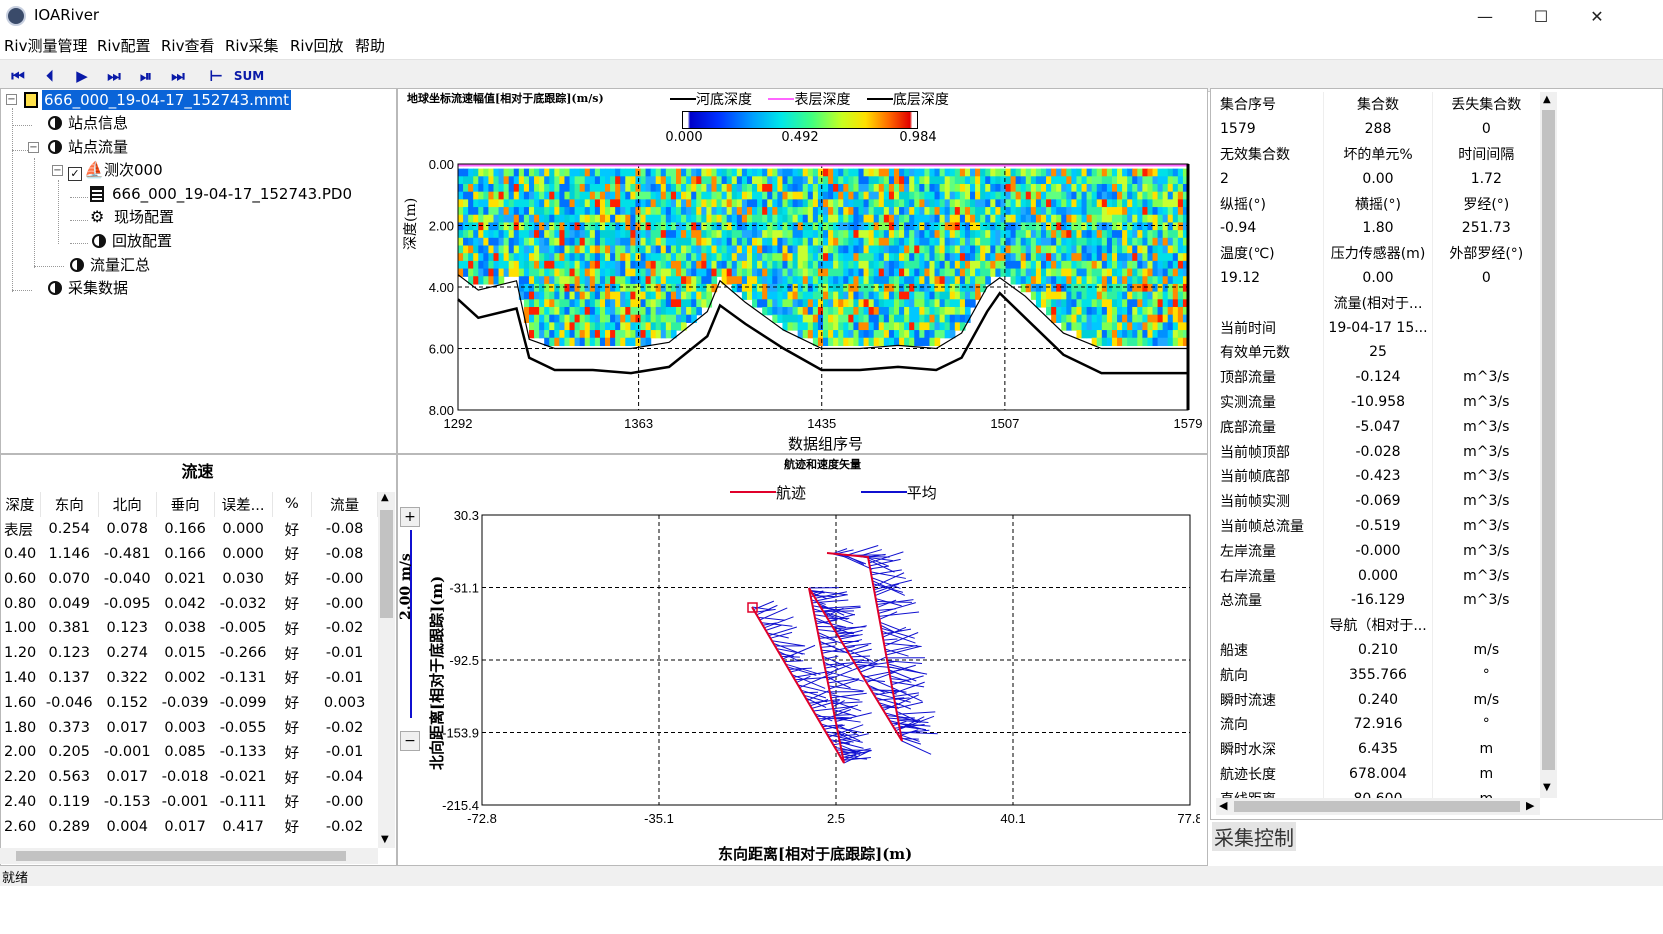 This screenshot has width=1663, height=934. I want to click on tree-station-info: 站点信息, so click(88, 123).